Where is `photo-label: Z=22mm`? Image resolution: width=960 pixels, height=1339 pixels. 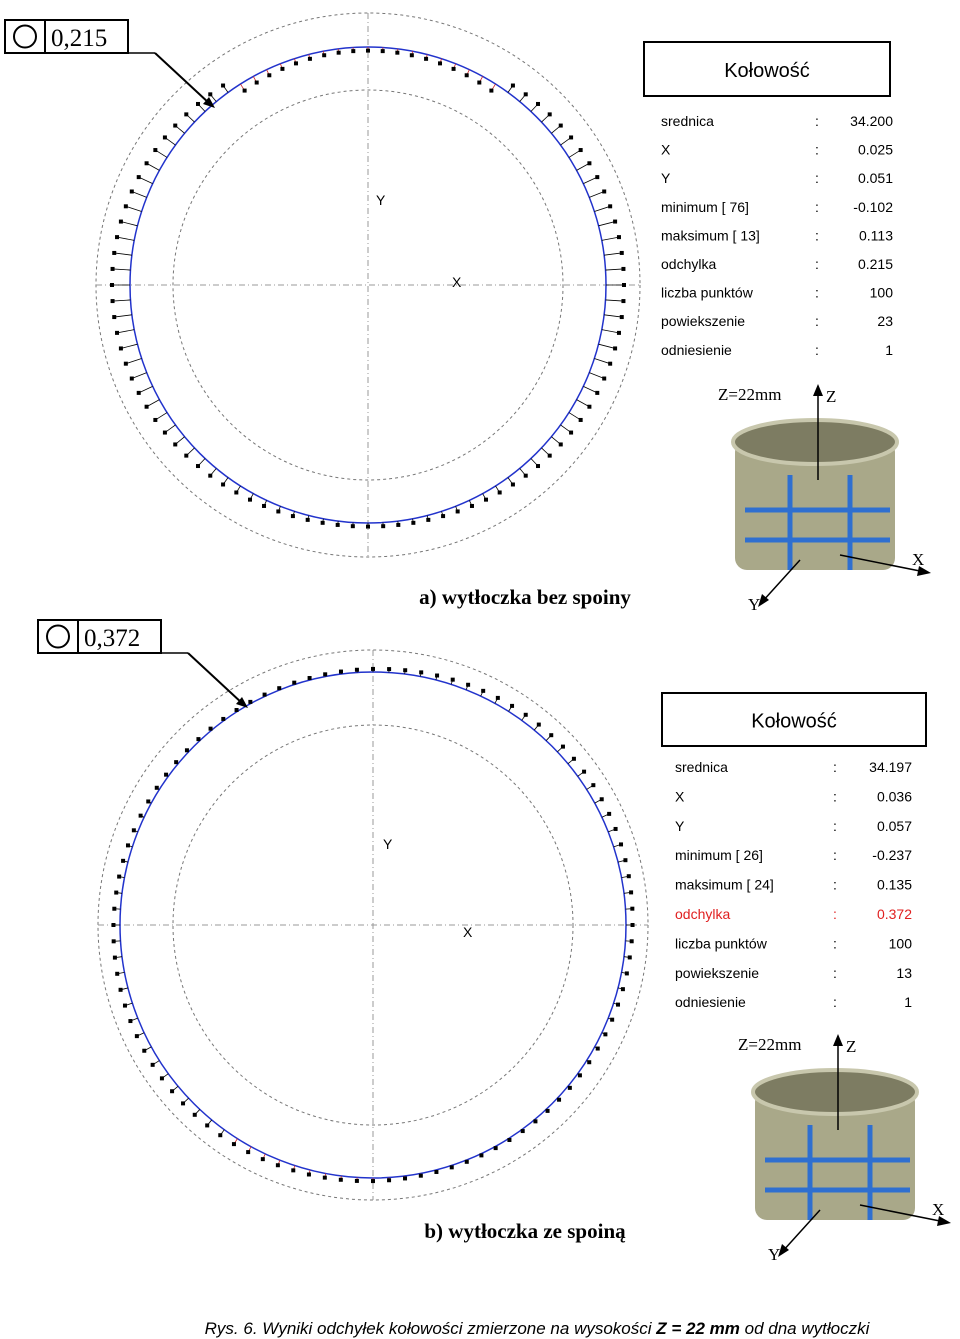
photo-label: Z=22mm is located at coordinates (769, 1044).